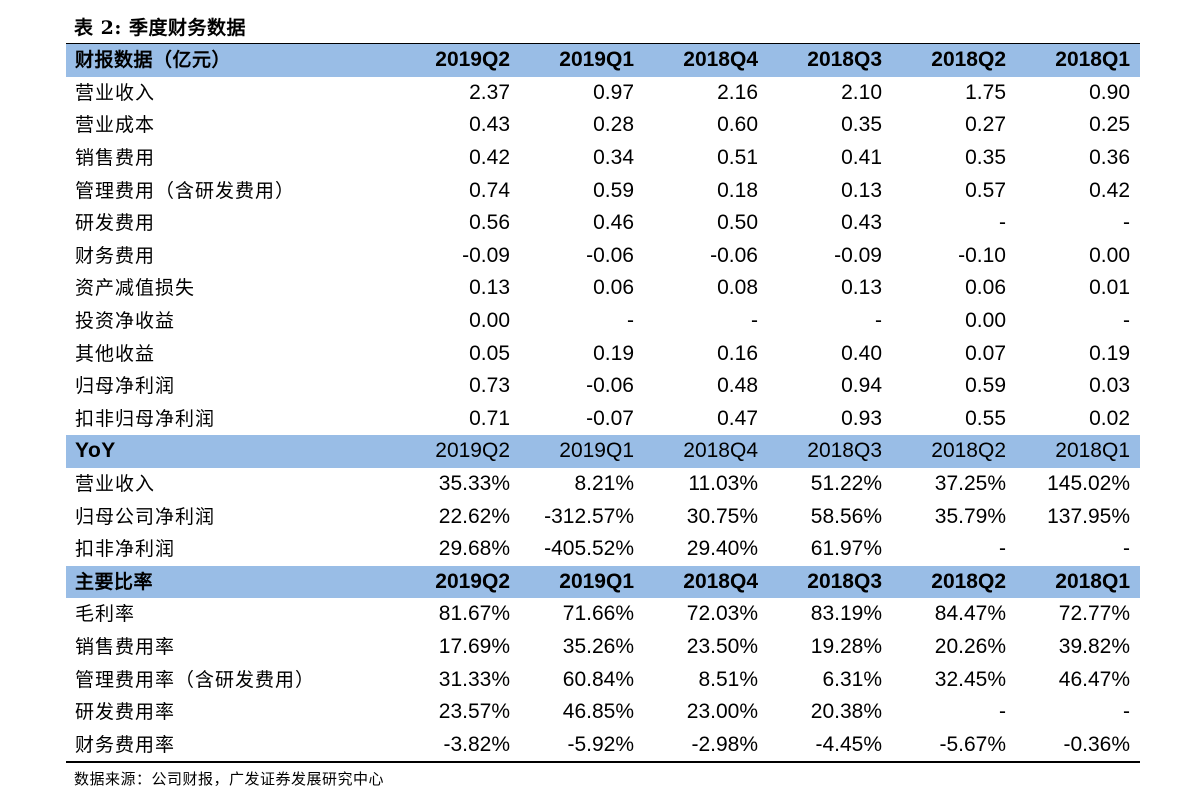  Describe the element at coordinates (1096, 744) in the screenshot. I see `value-cell: -0.36%` at that location.